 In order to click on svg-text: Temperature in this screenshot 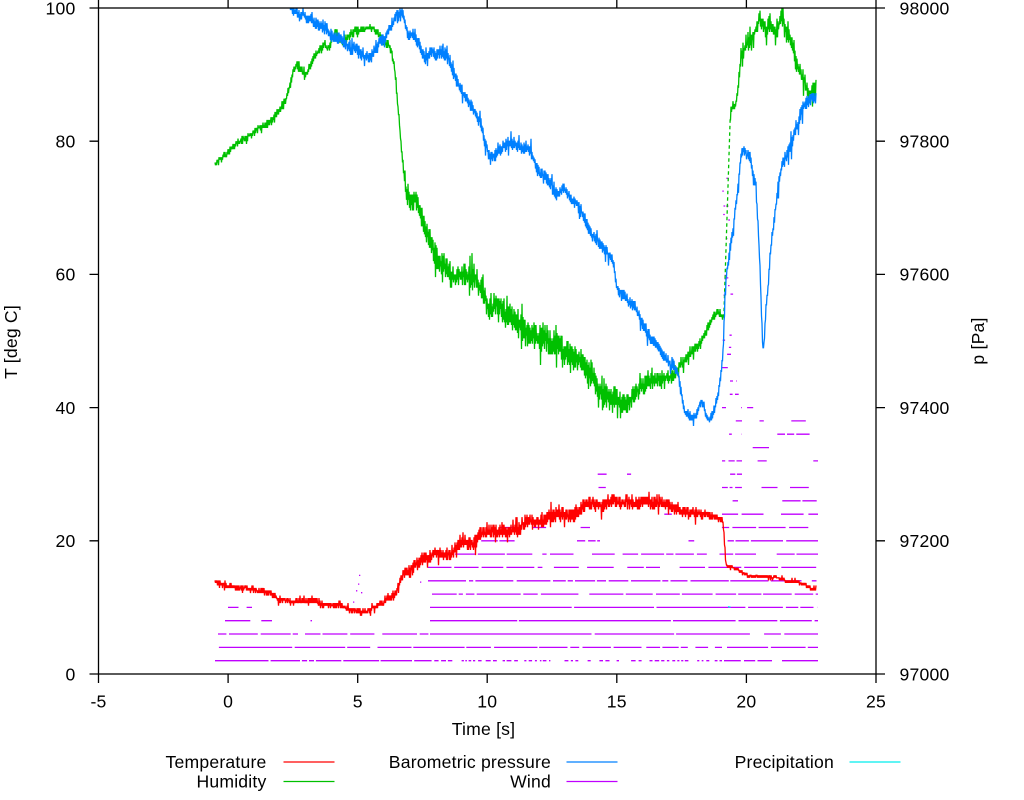, I will do `click(216, 762)`.